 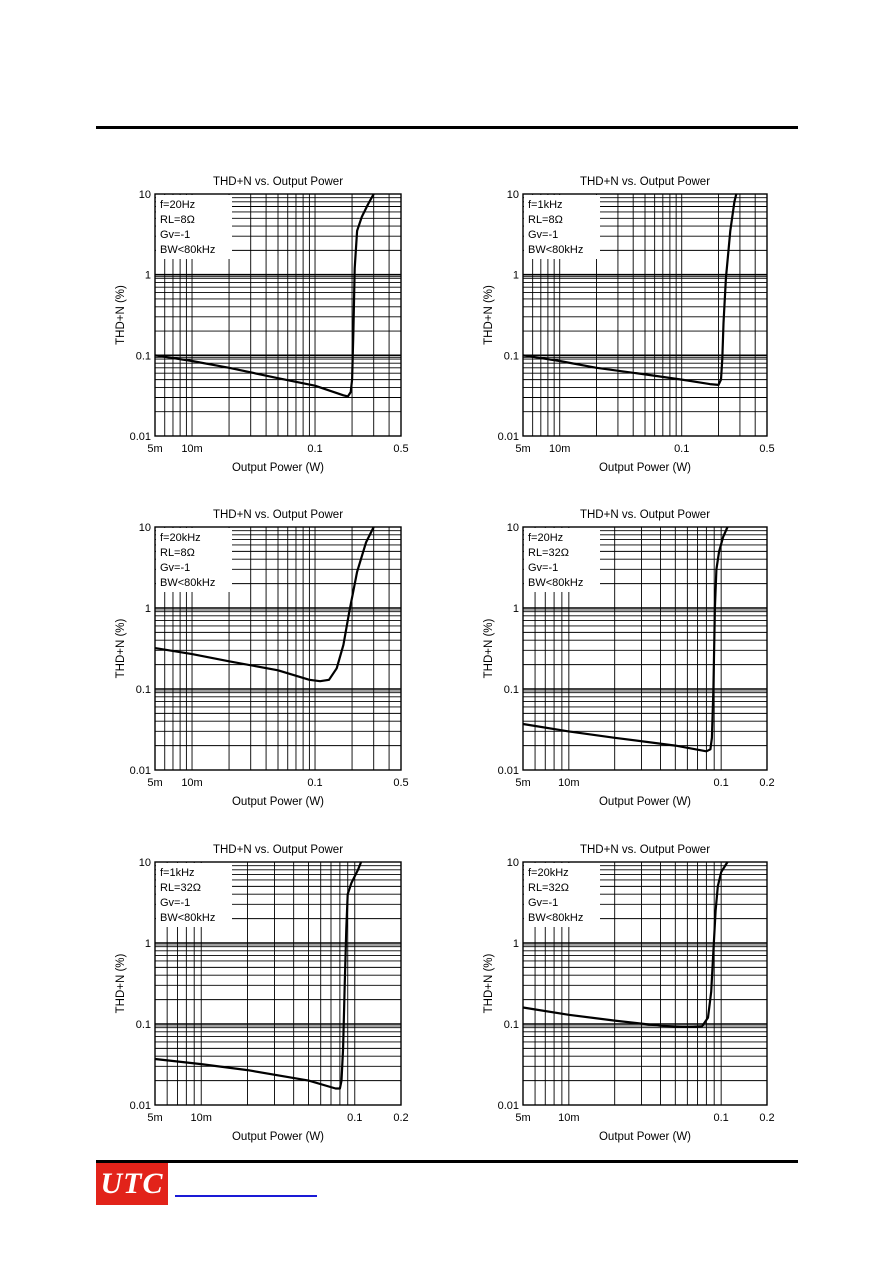 I want to click on footer-rule, so click(x=447, y=1161).